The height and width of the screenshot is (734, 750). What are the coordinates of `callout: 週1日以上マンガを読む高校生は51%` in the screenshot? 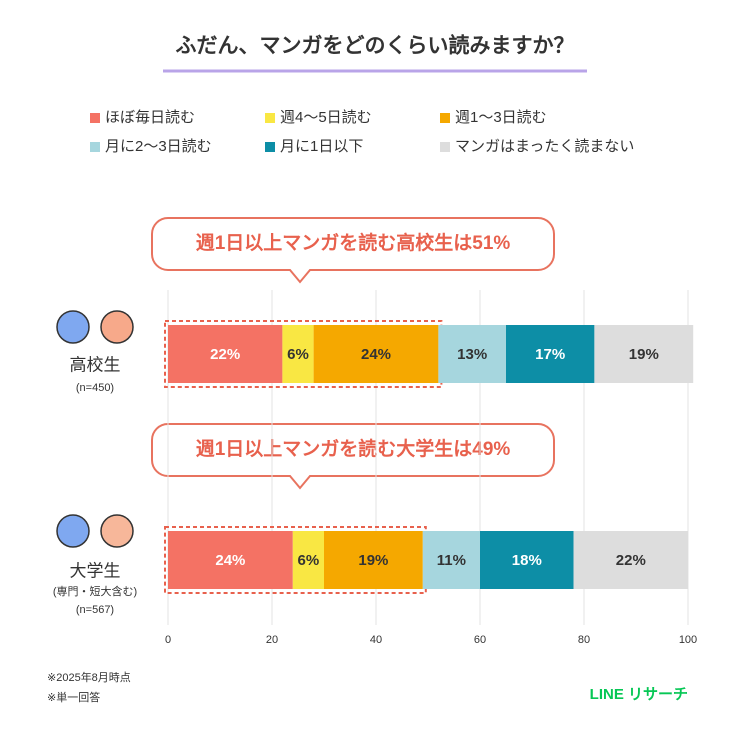 It's located at (353, 250).